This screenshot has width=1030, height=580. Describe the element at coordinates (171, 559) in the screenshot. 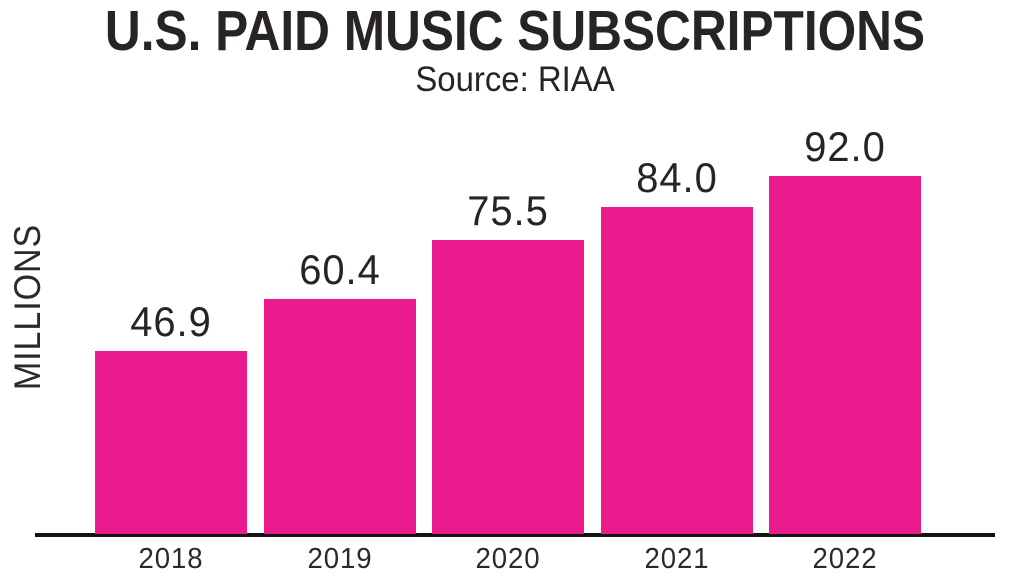

I see `x-tick-label: 2018` at that location.